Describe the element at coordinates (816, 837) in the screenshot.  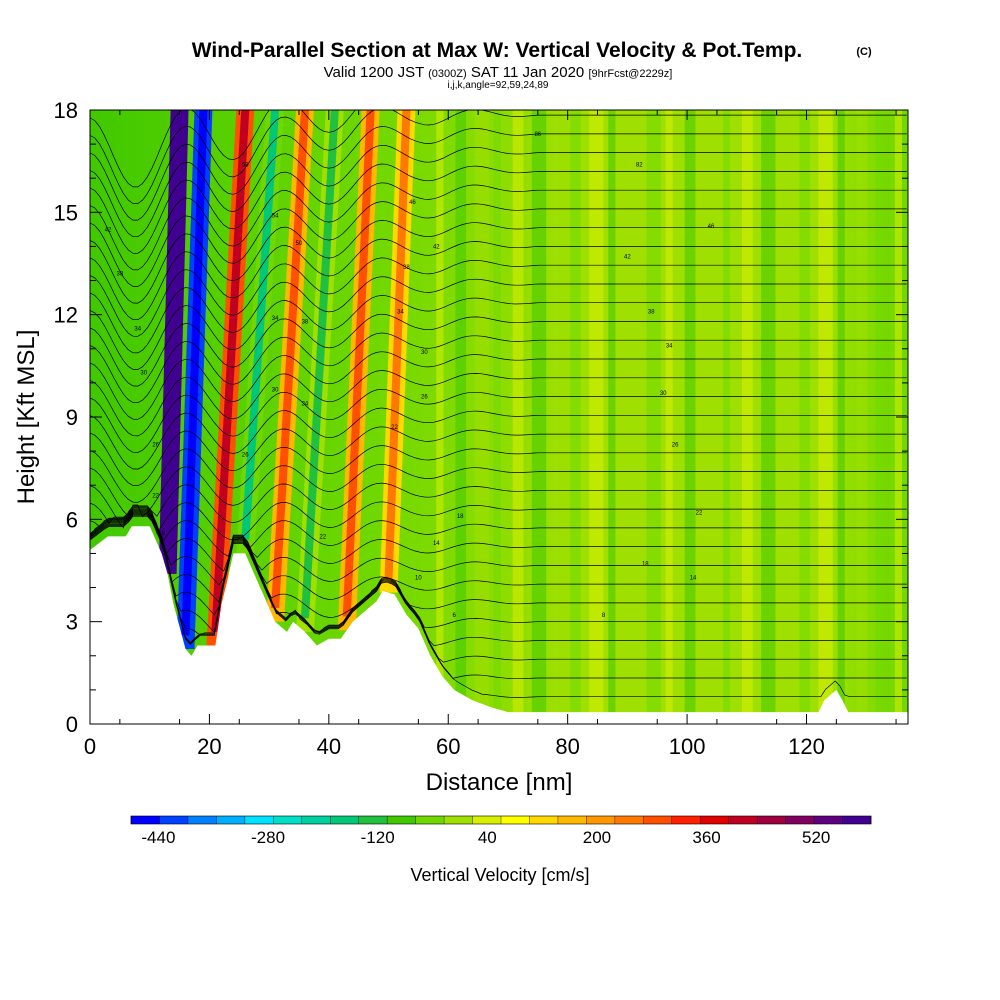
I see `colorbar-tick-label: 520` at that location.